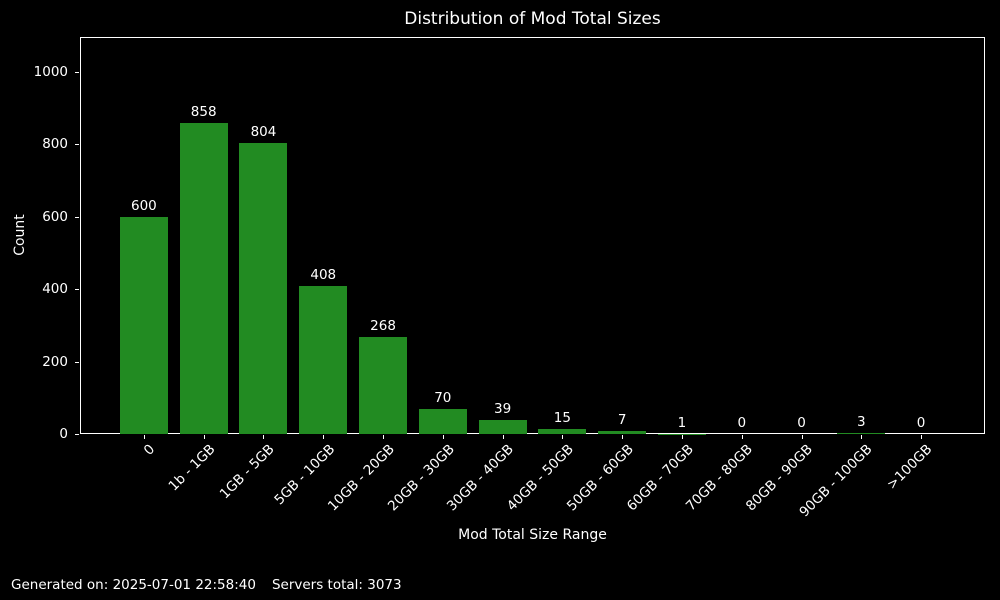 This screenshot has height=600, width=1000. Describe the element at coordinates (622, 420) in the screenshot. I see `bar-value-label: 7` at that location.